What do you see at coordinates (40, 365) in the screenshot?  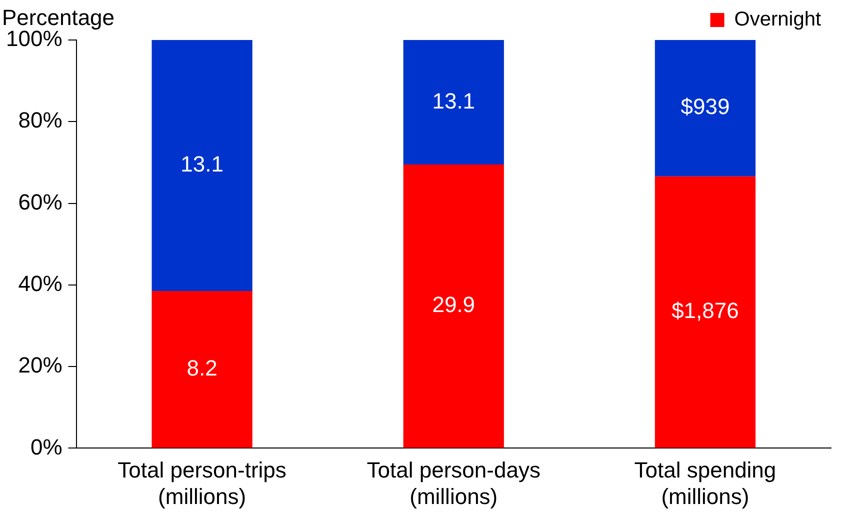 I see `y-tick-label: 20%` at bounding box center [40, 365].